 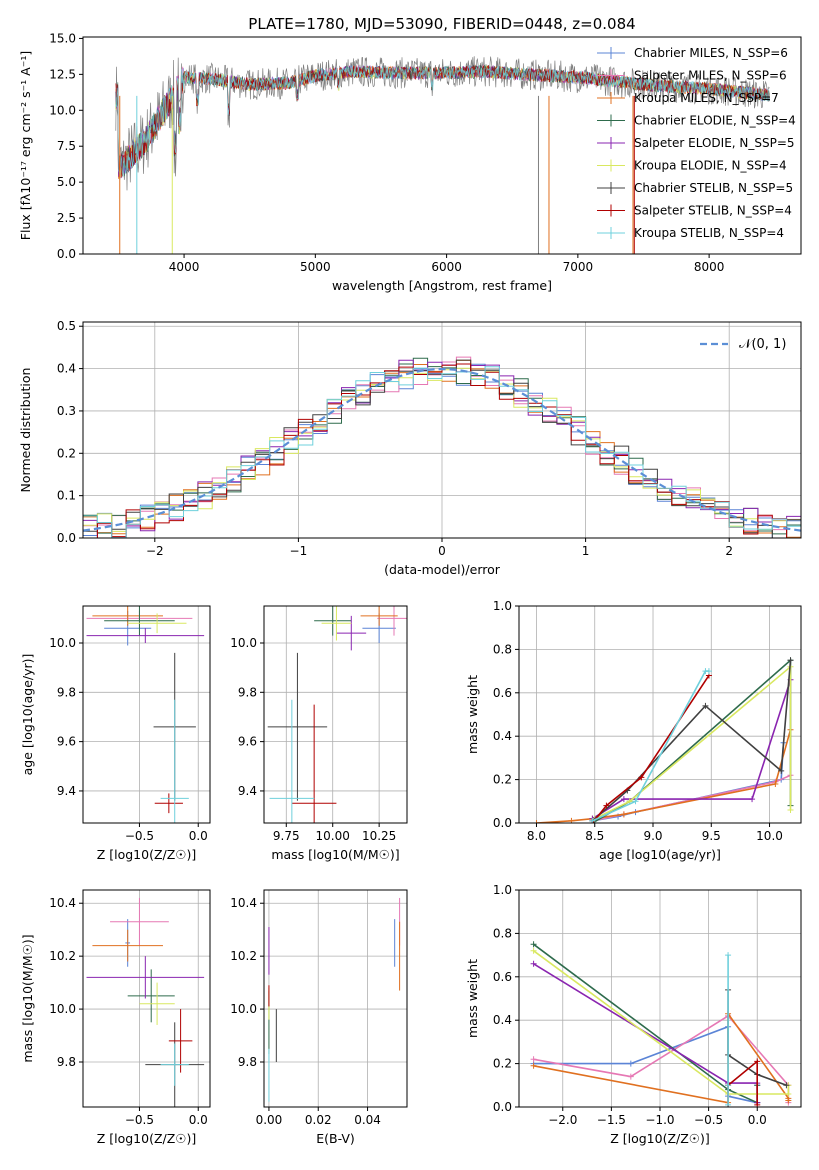 I want to click on y-tick-label: 9.6, so click(x=247, y=742).